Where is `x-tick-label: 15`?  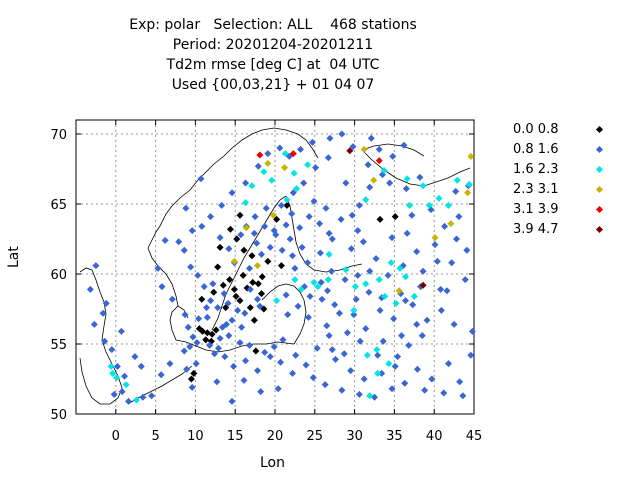
x-tick-label: 15 is located at coordinates (235, 436).